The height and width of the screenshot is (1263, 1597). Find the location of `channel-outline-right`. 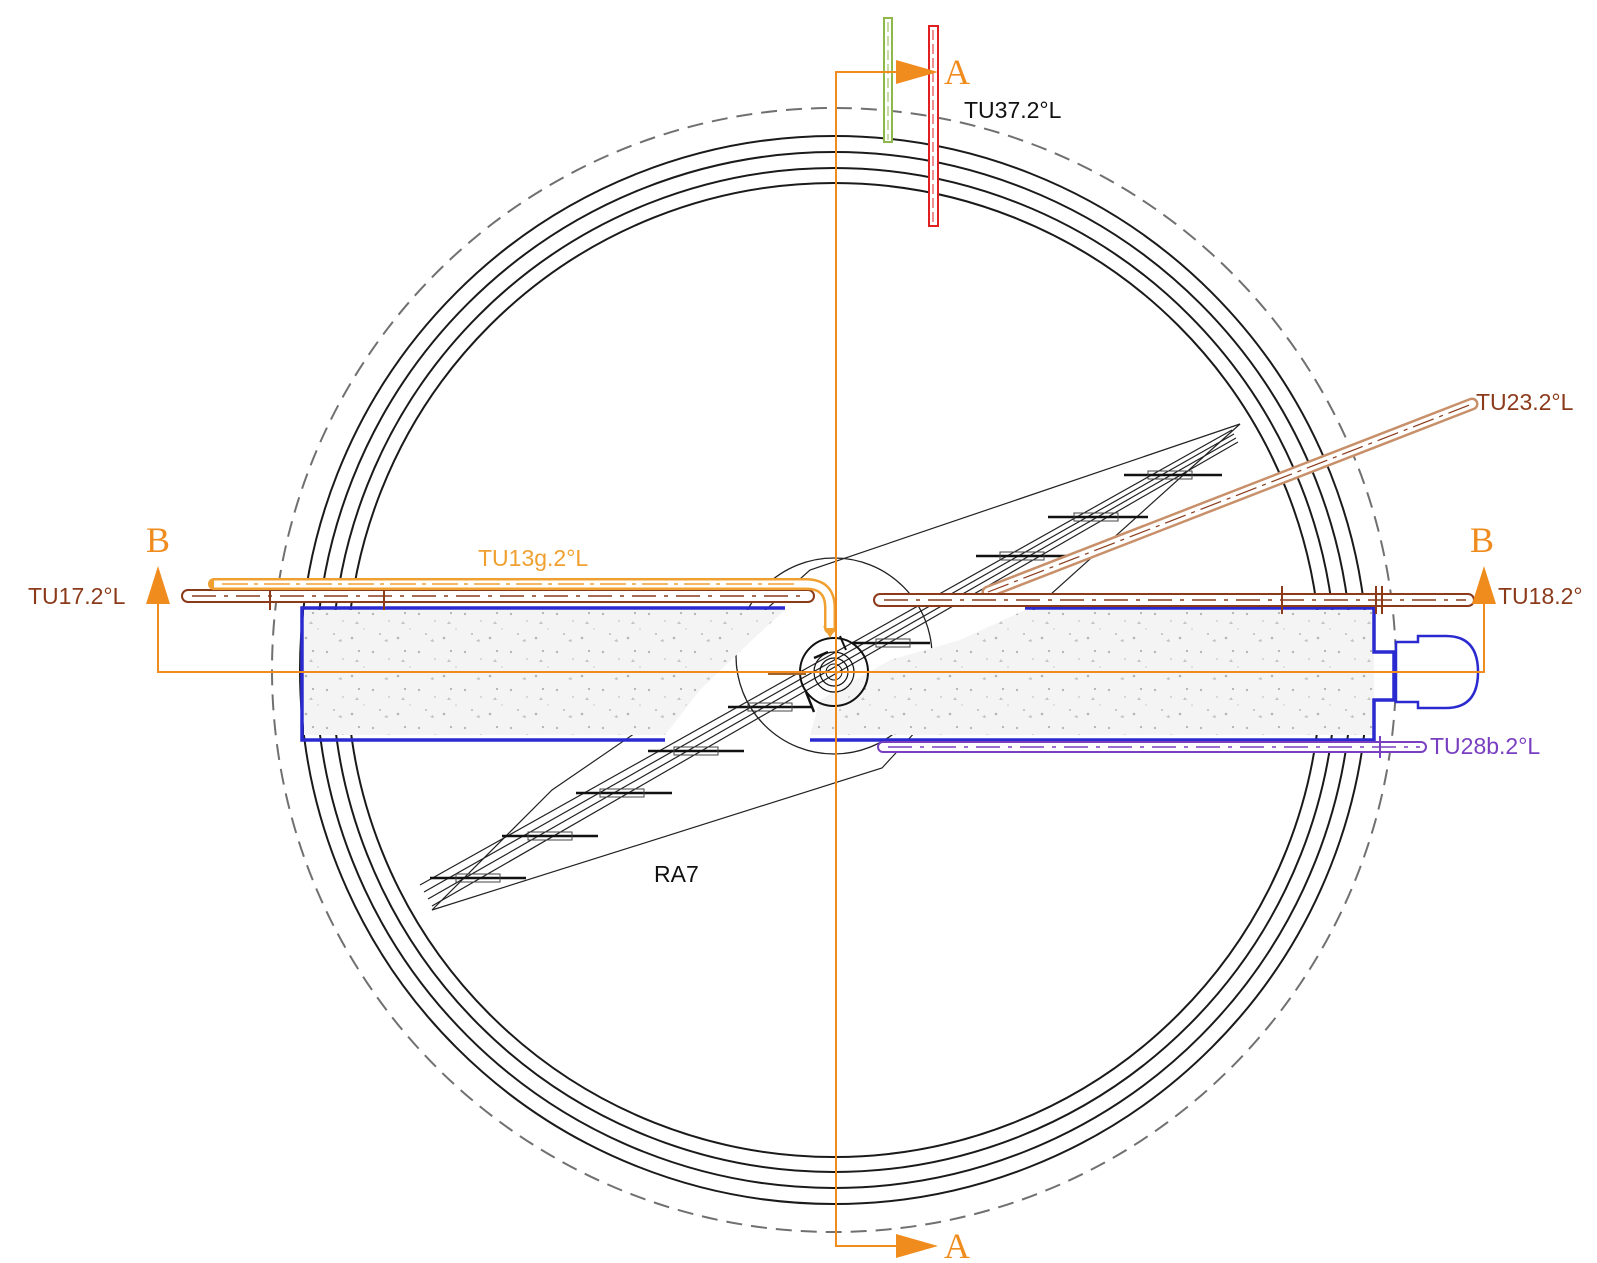

channel-outline-right is located at coordinates (1103, 674).